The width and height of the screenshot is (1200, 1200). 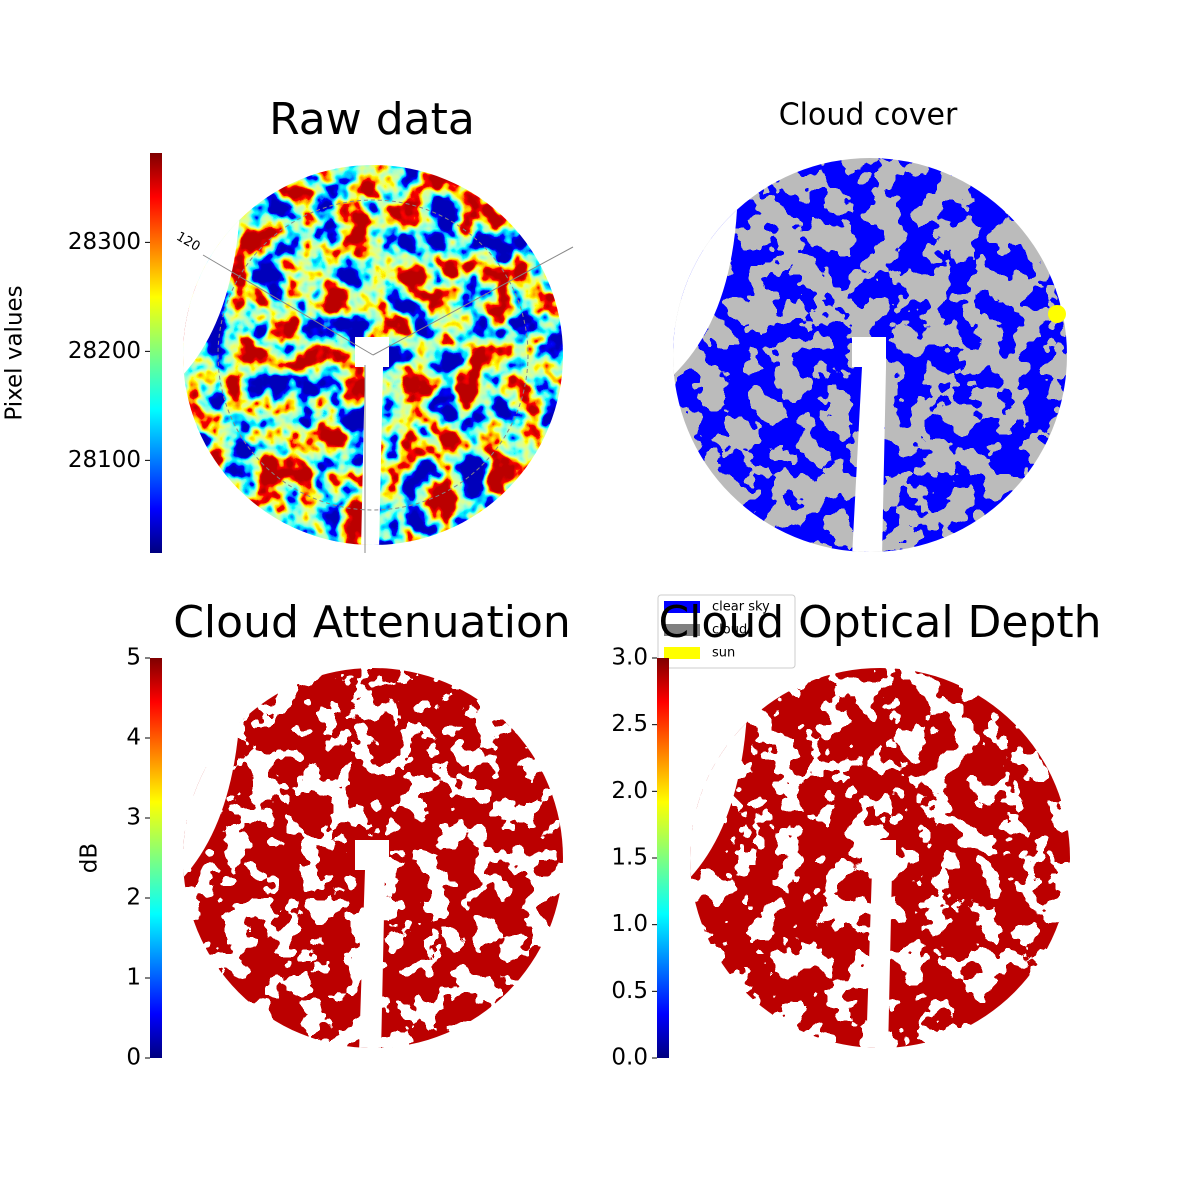 I want to click on colorbar-tick-label: 28200, so click(x=104, y=351).